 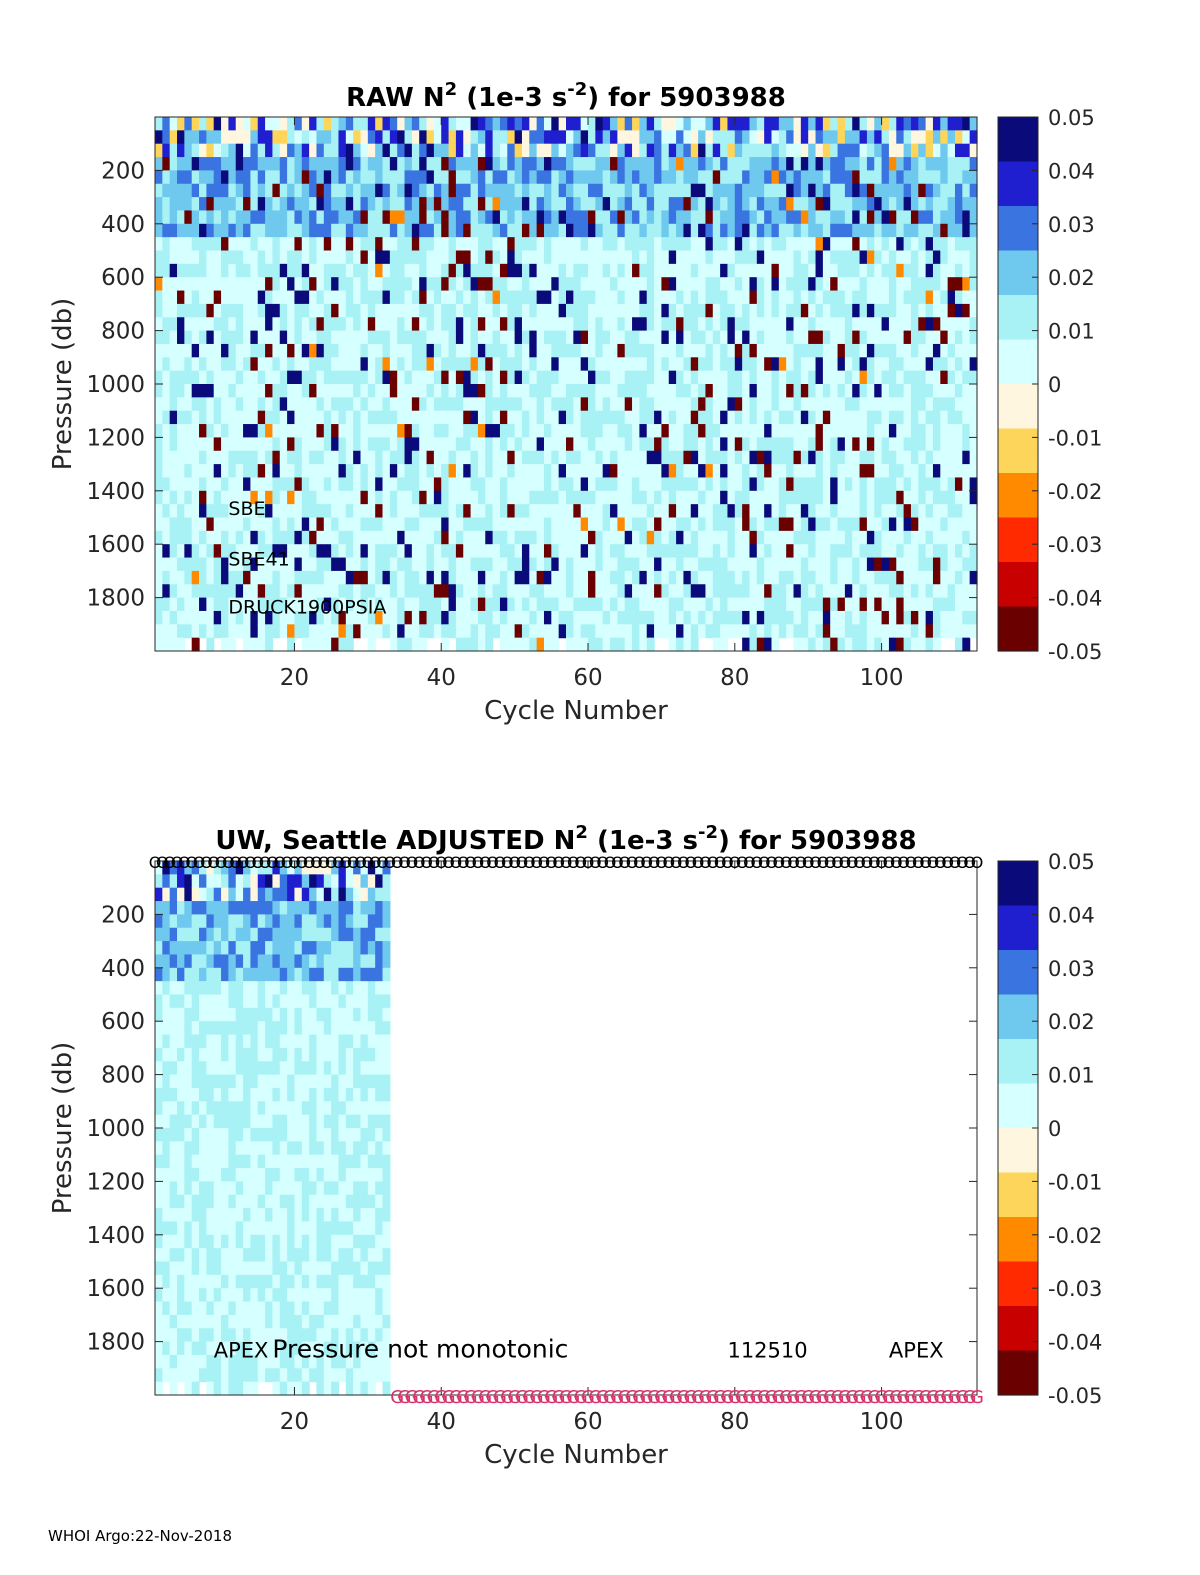 What do you see at coordinates (123, 278) in the screenshot?
I see `y-tick-label: 600` at bounding box center [123, 278].